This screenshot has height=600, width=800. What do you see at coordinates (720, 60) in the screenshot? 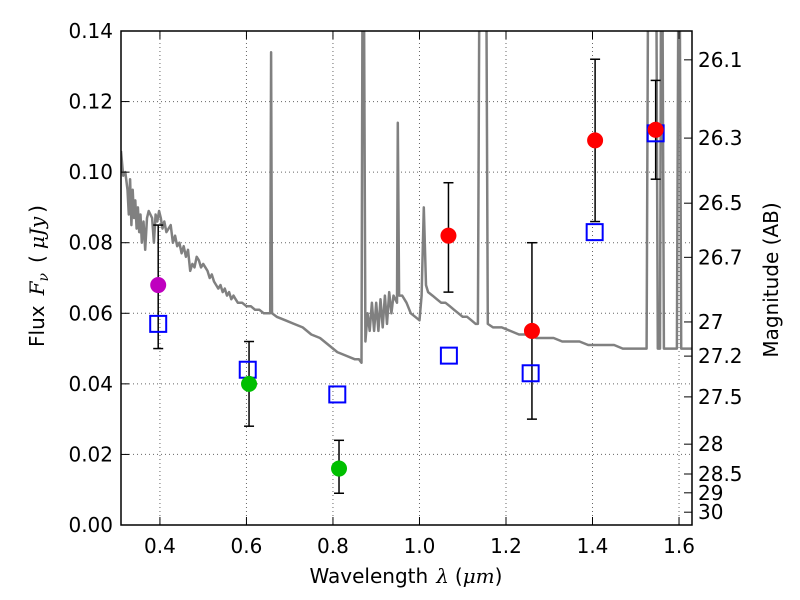
I see `y2-tick-label: 26.1` at bounding box center [720, 60].